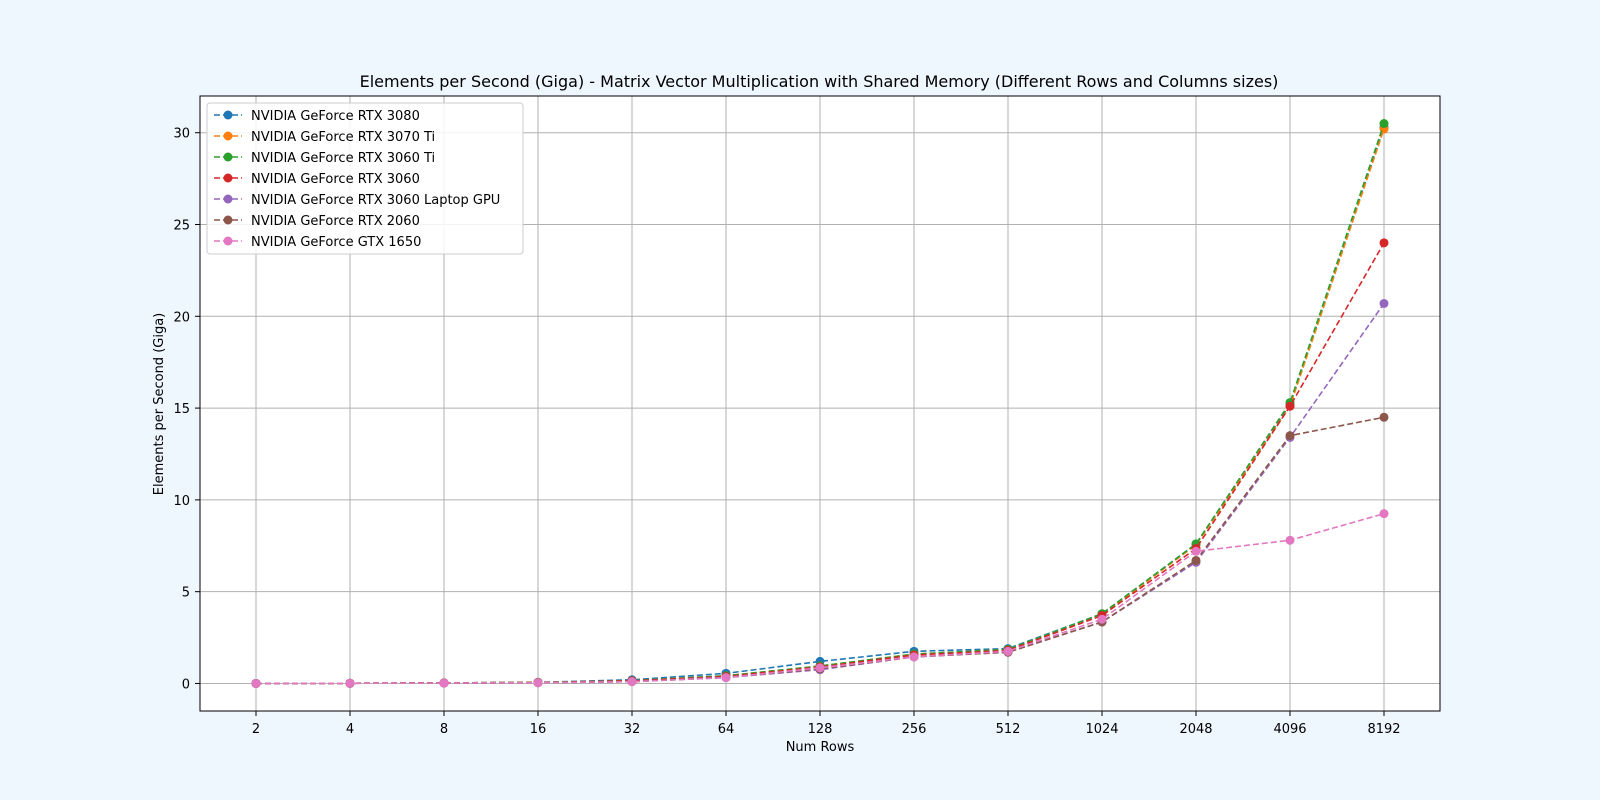 This screenshot has height=800, width=1600. Describe the element at coordinates (1289, 729) in the screenshot. I see `x-tick-label: 4096` at that location.